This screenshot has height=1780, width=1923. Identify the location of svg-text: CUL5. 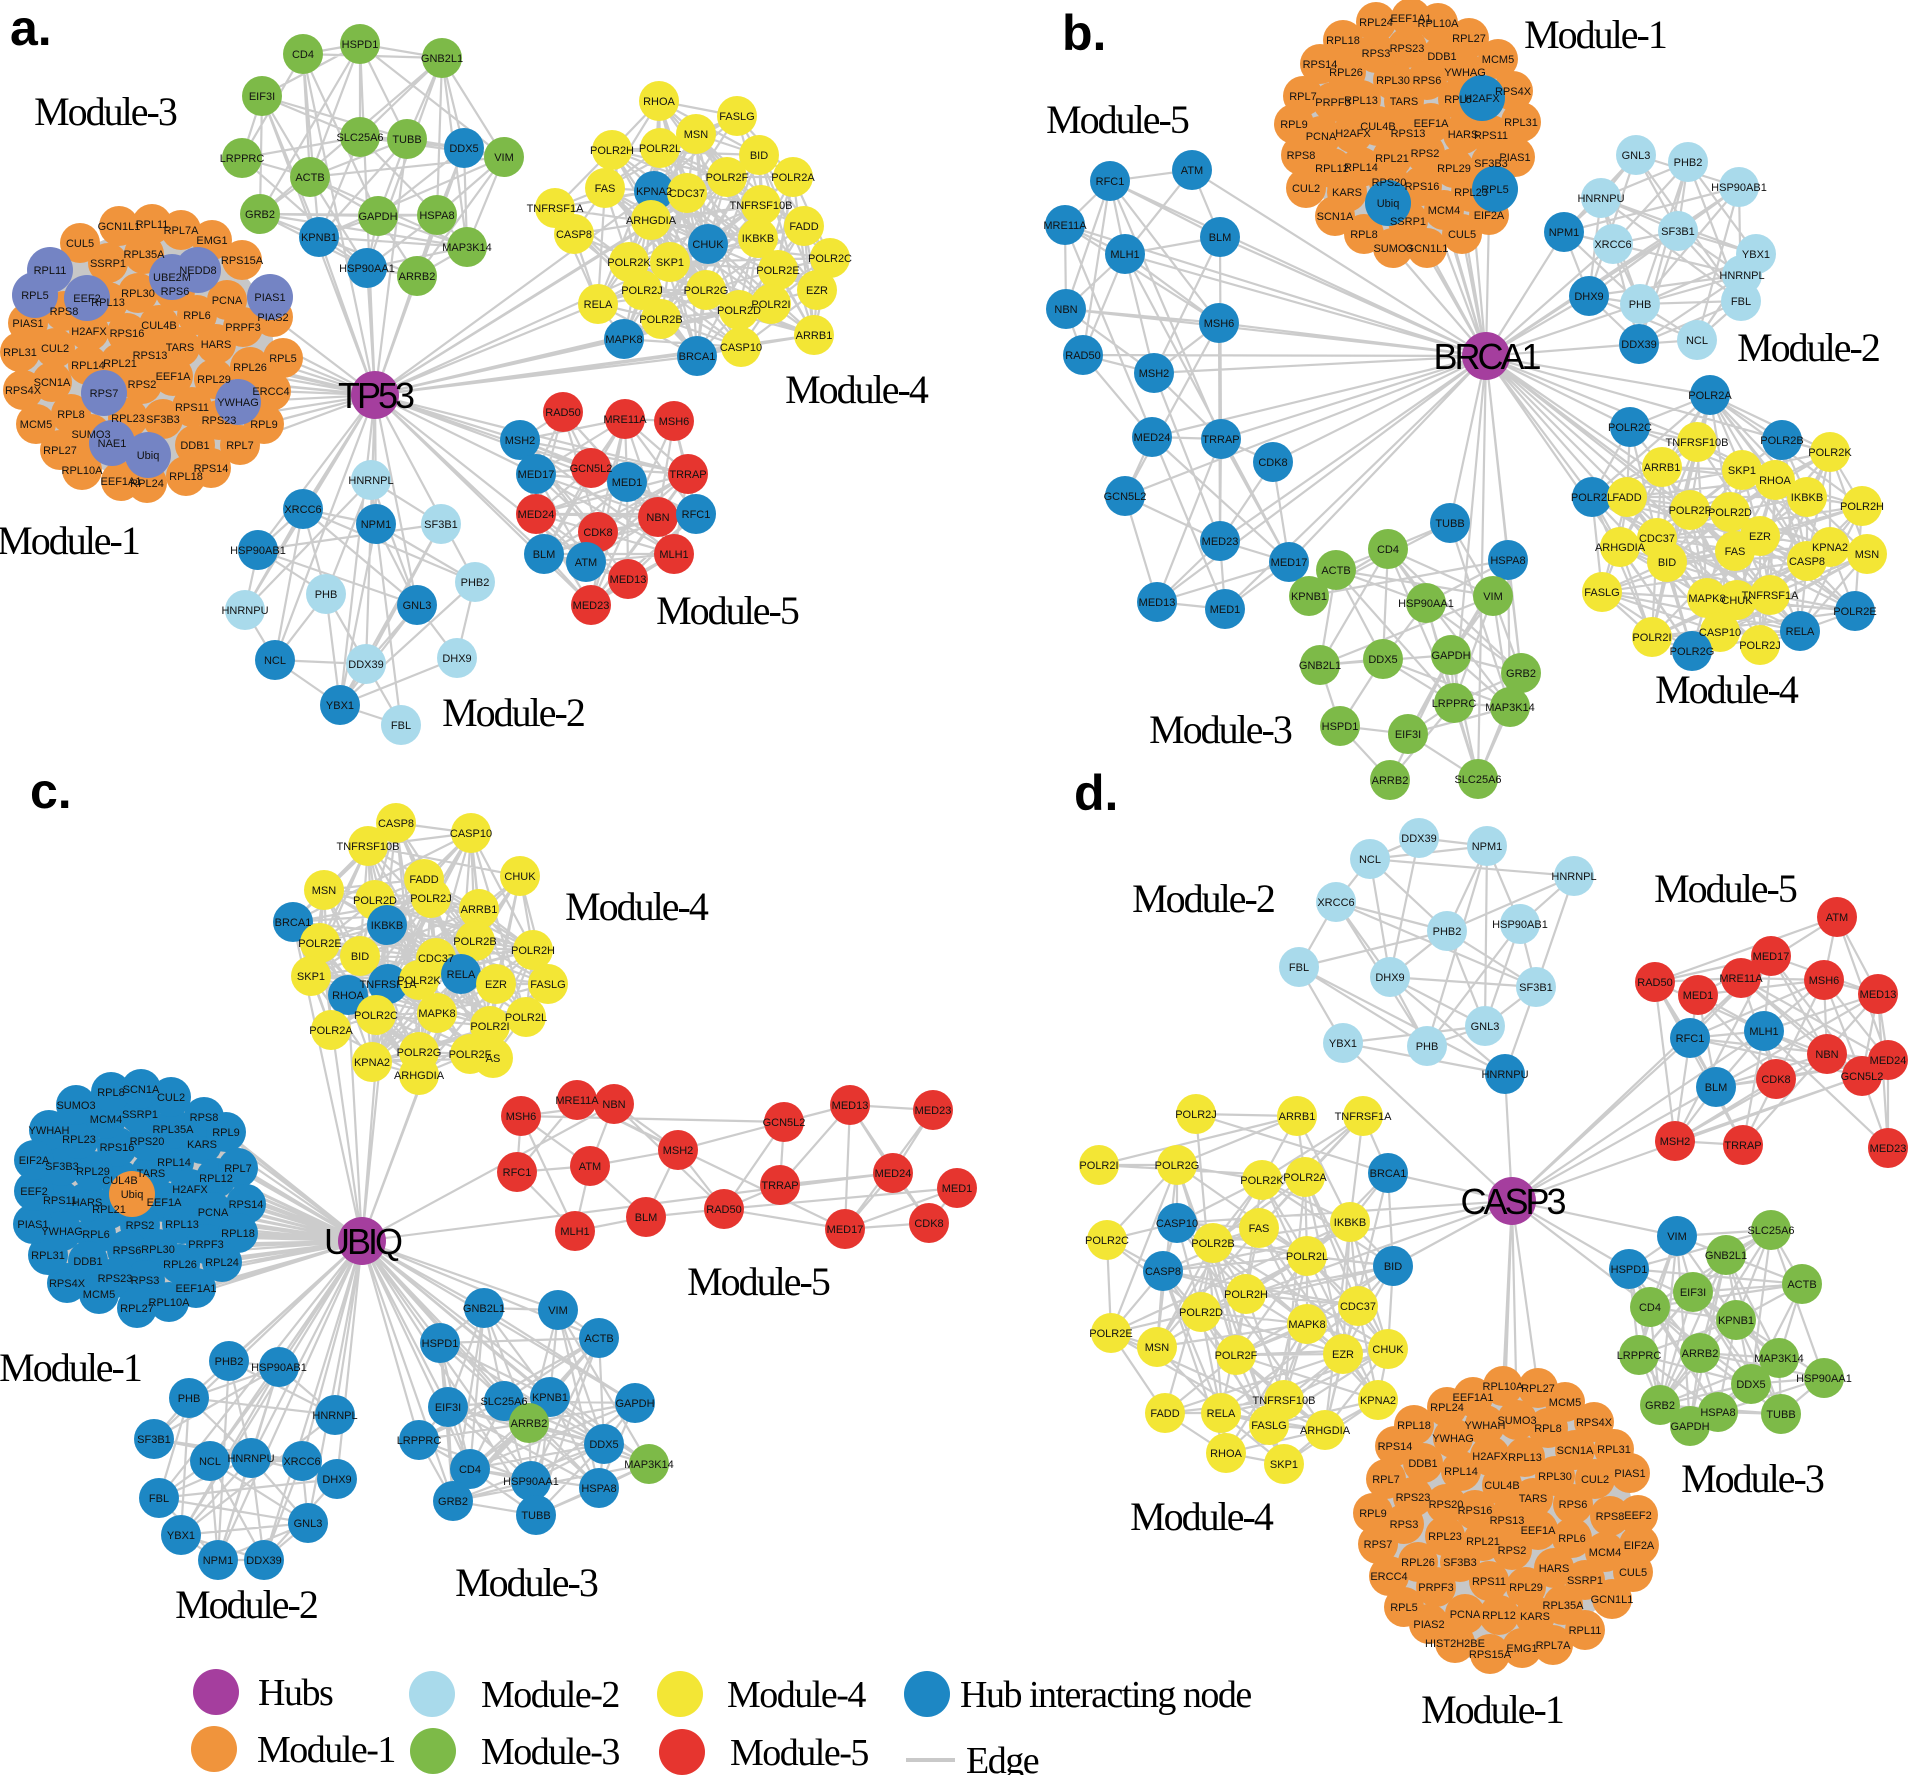
(1462, 235).